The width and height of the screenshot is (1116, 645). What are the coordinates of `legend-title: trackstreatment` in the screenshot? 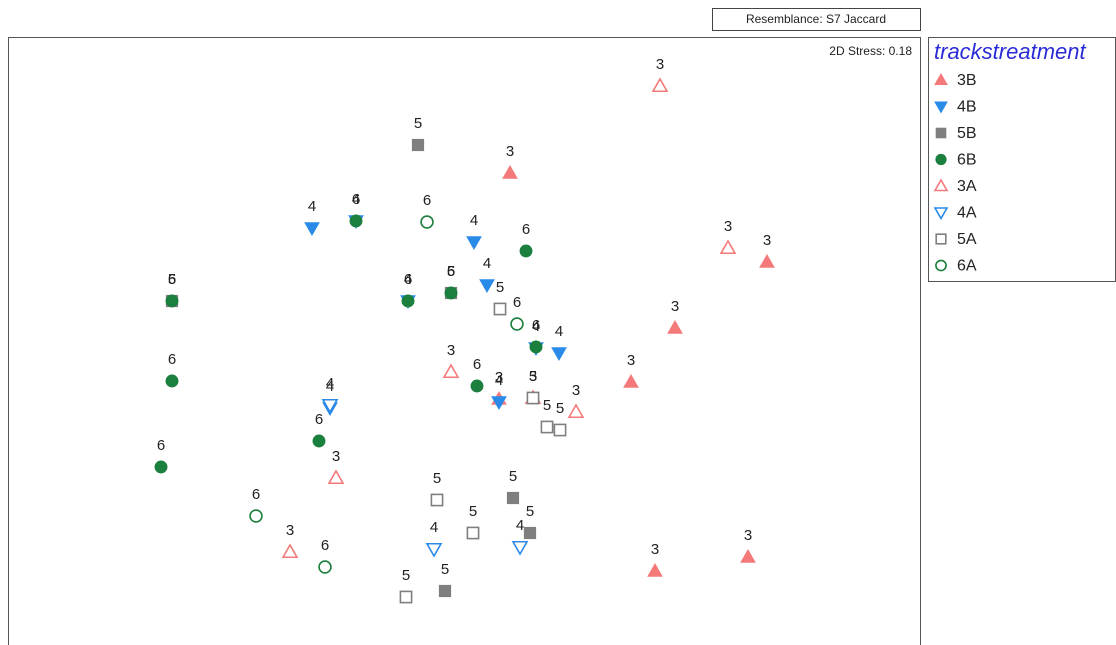 It's located at (1010, 51).